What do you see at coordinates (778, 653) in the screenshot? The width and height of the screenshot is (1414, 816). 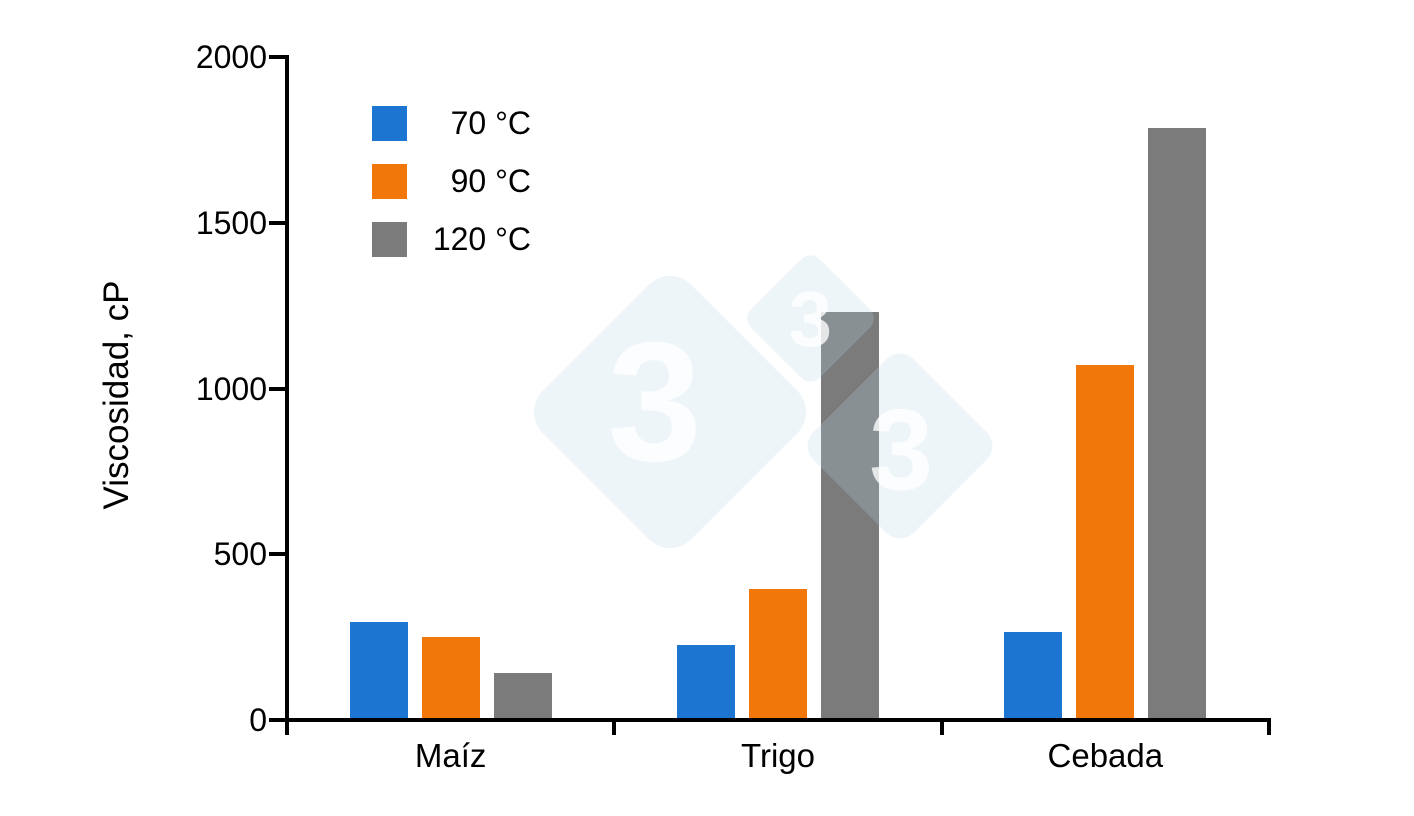 I see `bar-Trigo-90°C` at bounding box center [778, 653].